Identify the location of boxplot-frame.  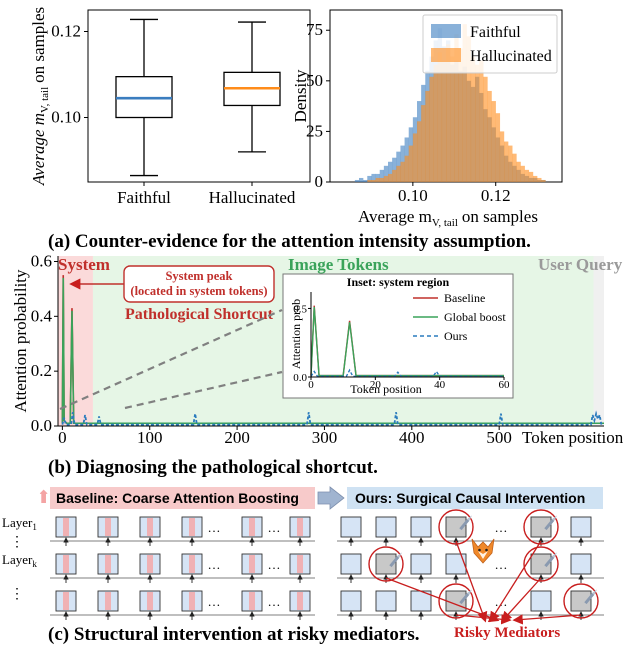
(199, 96).